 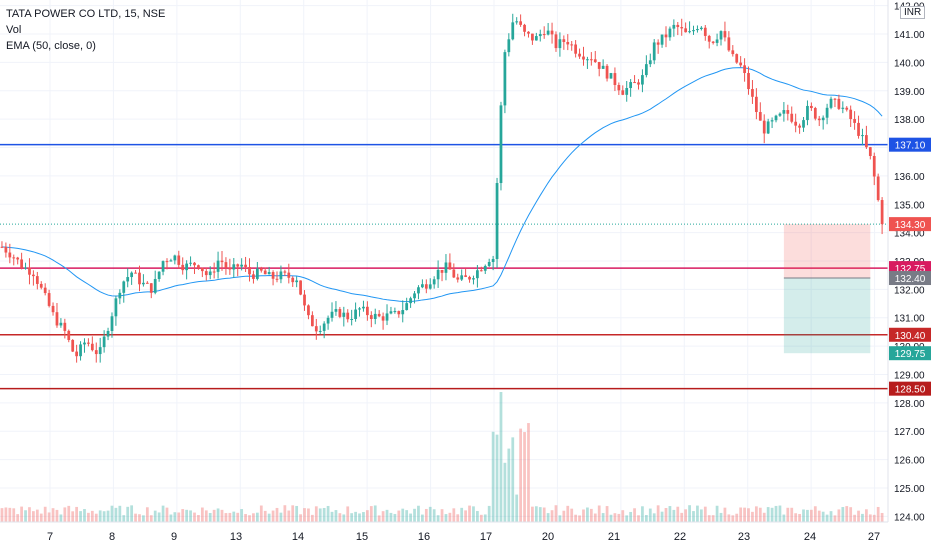 I want to click on price-tag: 129.75, so click(x=910, y=353).